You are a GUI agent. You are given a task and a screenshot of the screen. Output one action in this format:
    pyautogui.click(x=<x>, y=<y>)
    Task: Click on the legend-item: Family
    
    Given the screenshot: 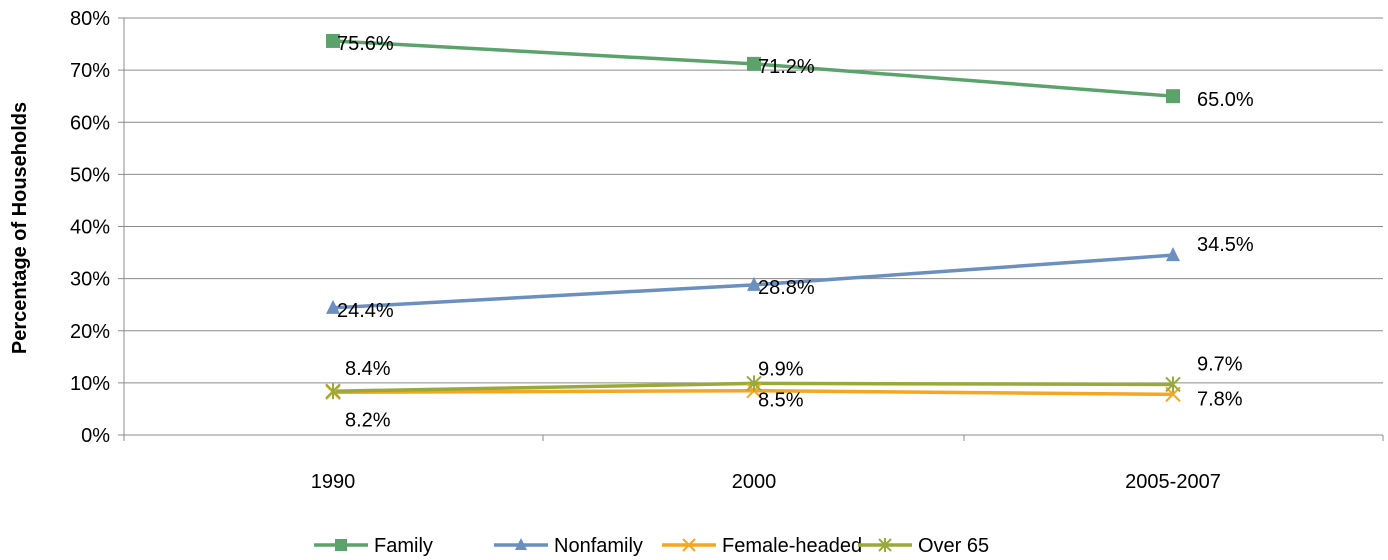 What is the action you would take?
    pyautogui.click(x=373, y=546)
    